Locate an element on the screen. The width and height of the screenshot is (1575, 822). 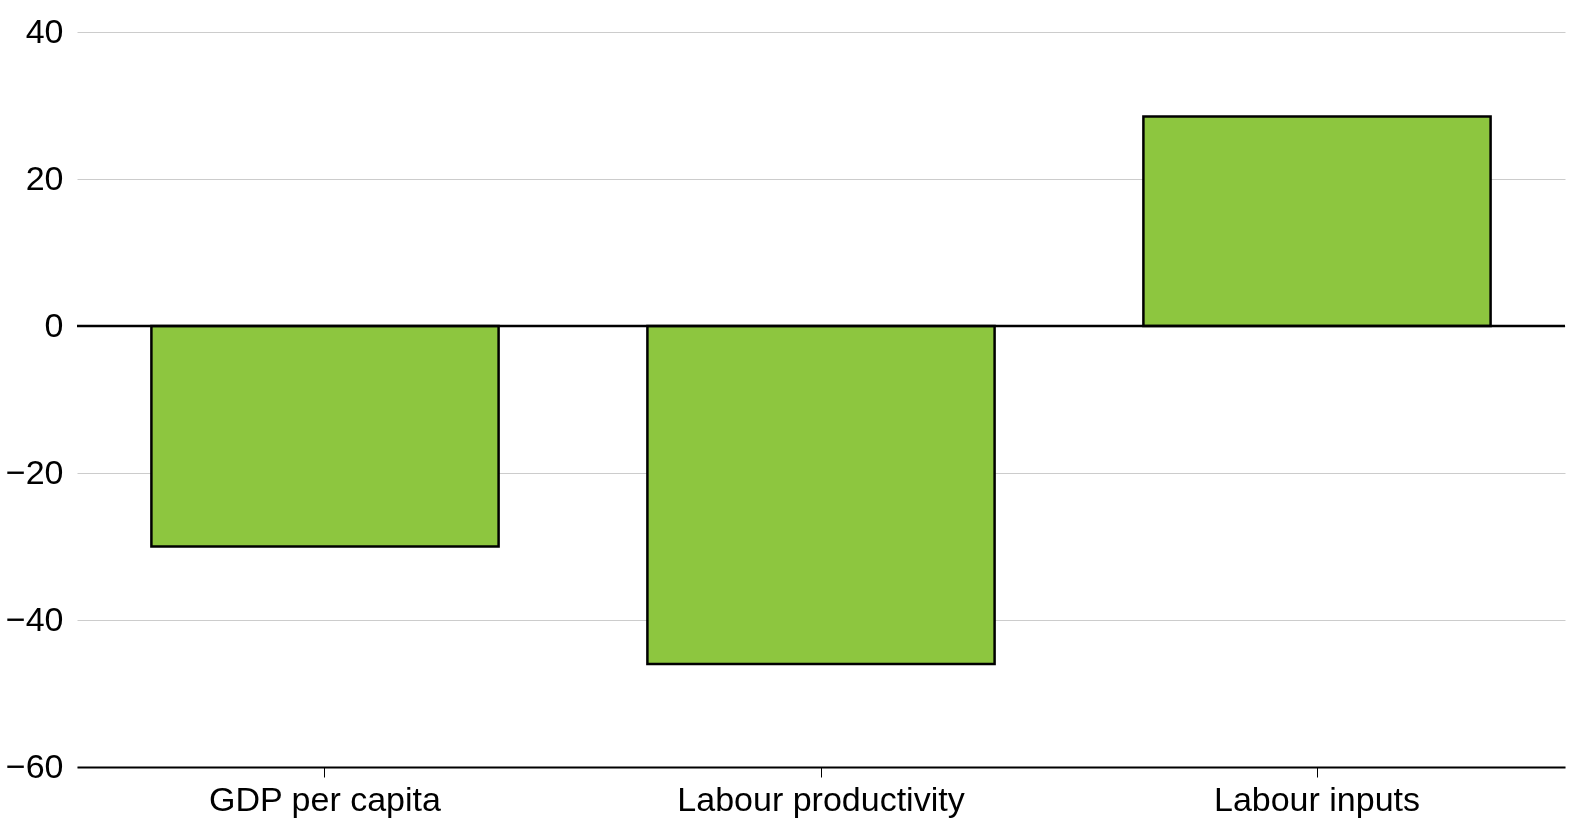
y-tick-label: 20 is located at coordinates (44, 177).